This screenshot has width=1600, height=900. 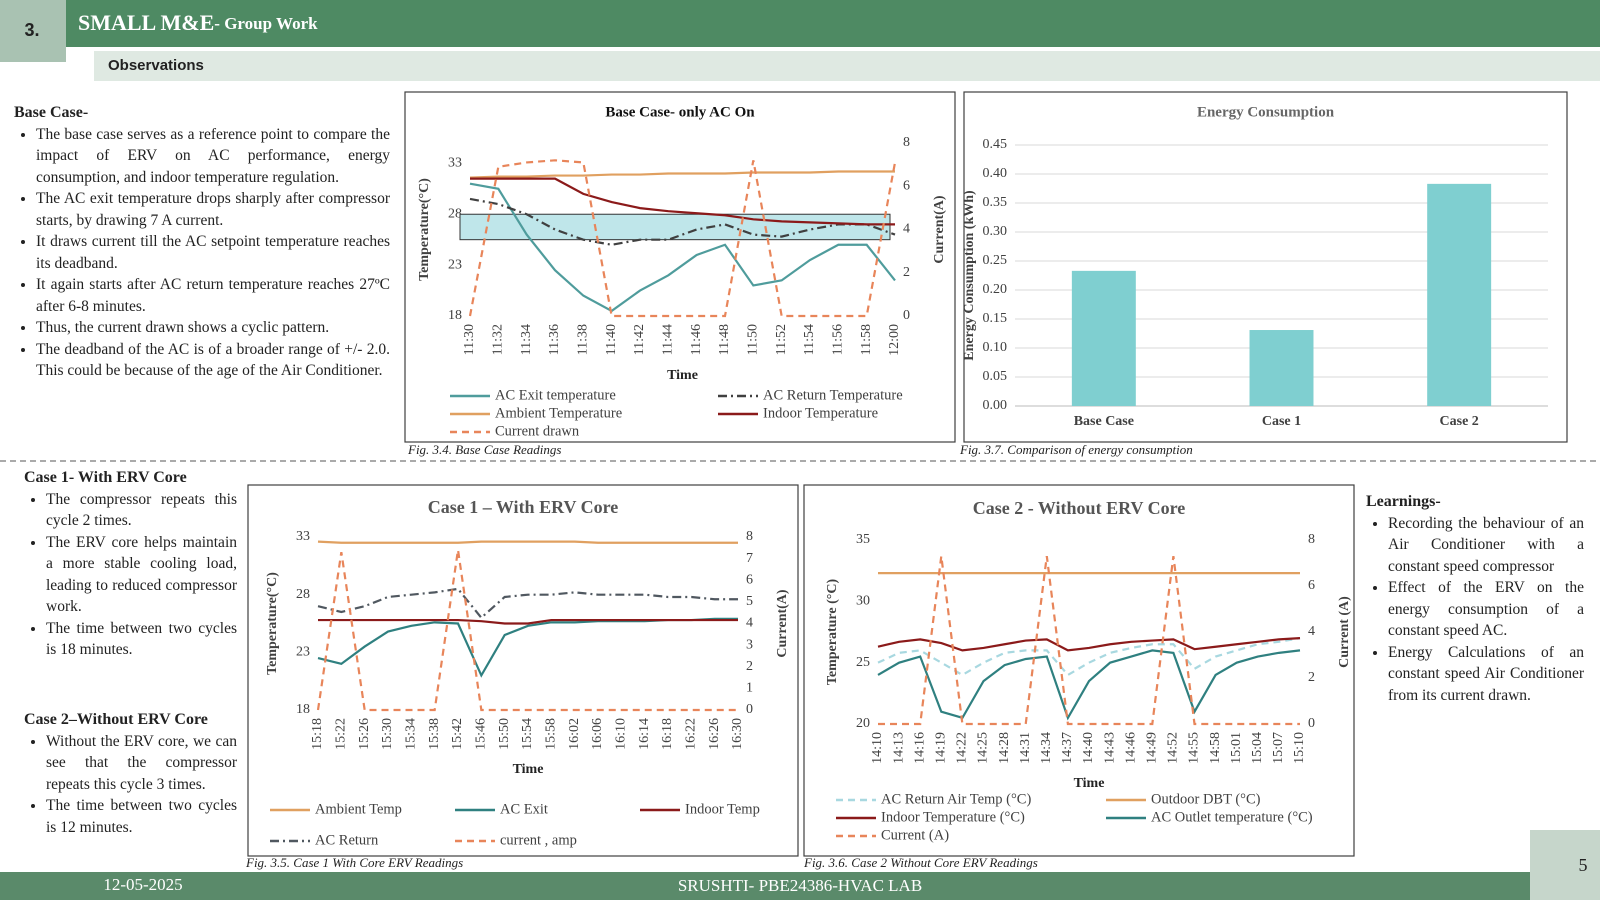 What do you see at coordinates (554, 339) in the screenshot?
I see `x-tick-label: 11:36` at bounding box center [554, 339].